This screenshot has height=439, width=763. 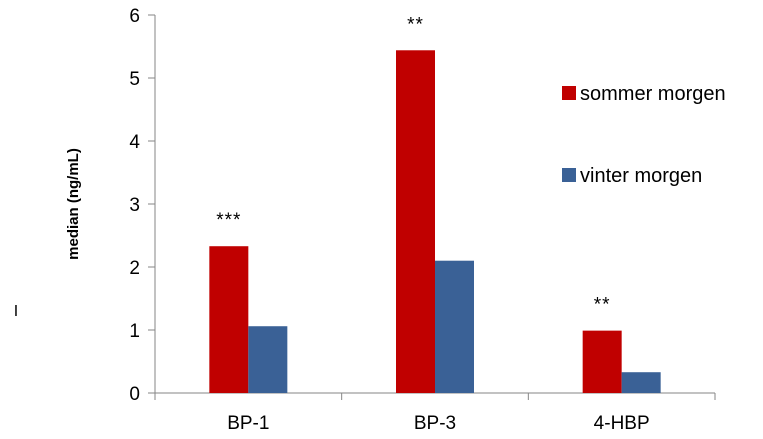 I want to click on y-tick-label: 3, so click(x=134, y=205).